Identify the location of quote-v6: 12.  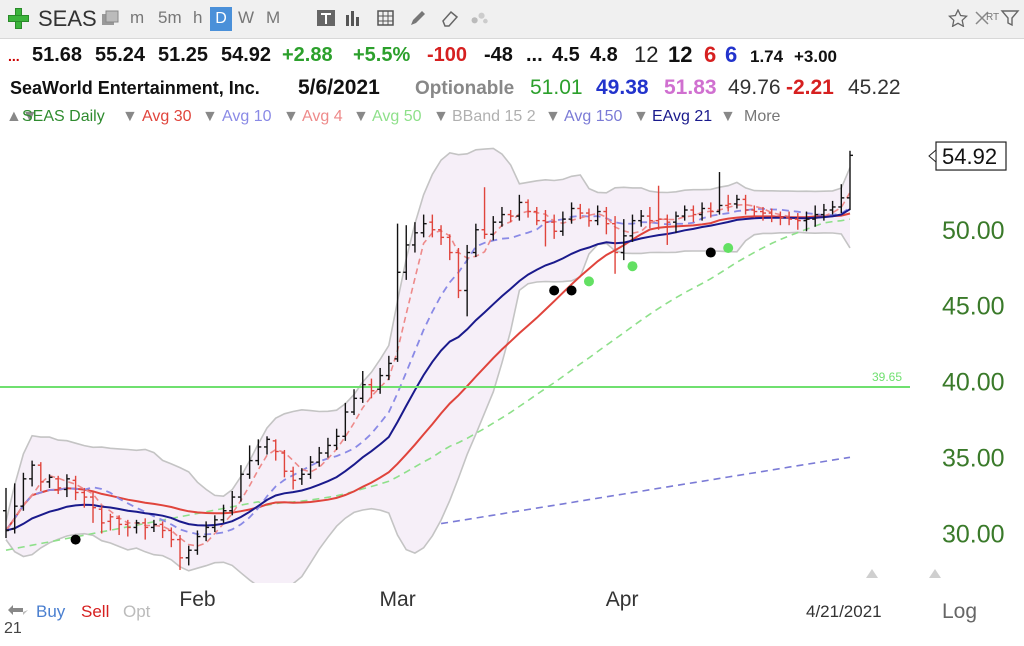
(680, 54).